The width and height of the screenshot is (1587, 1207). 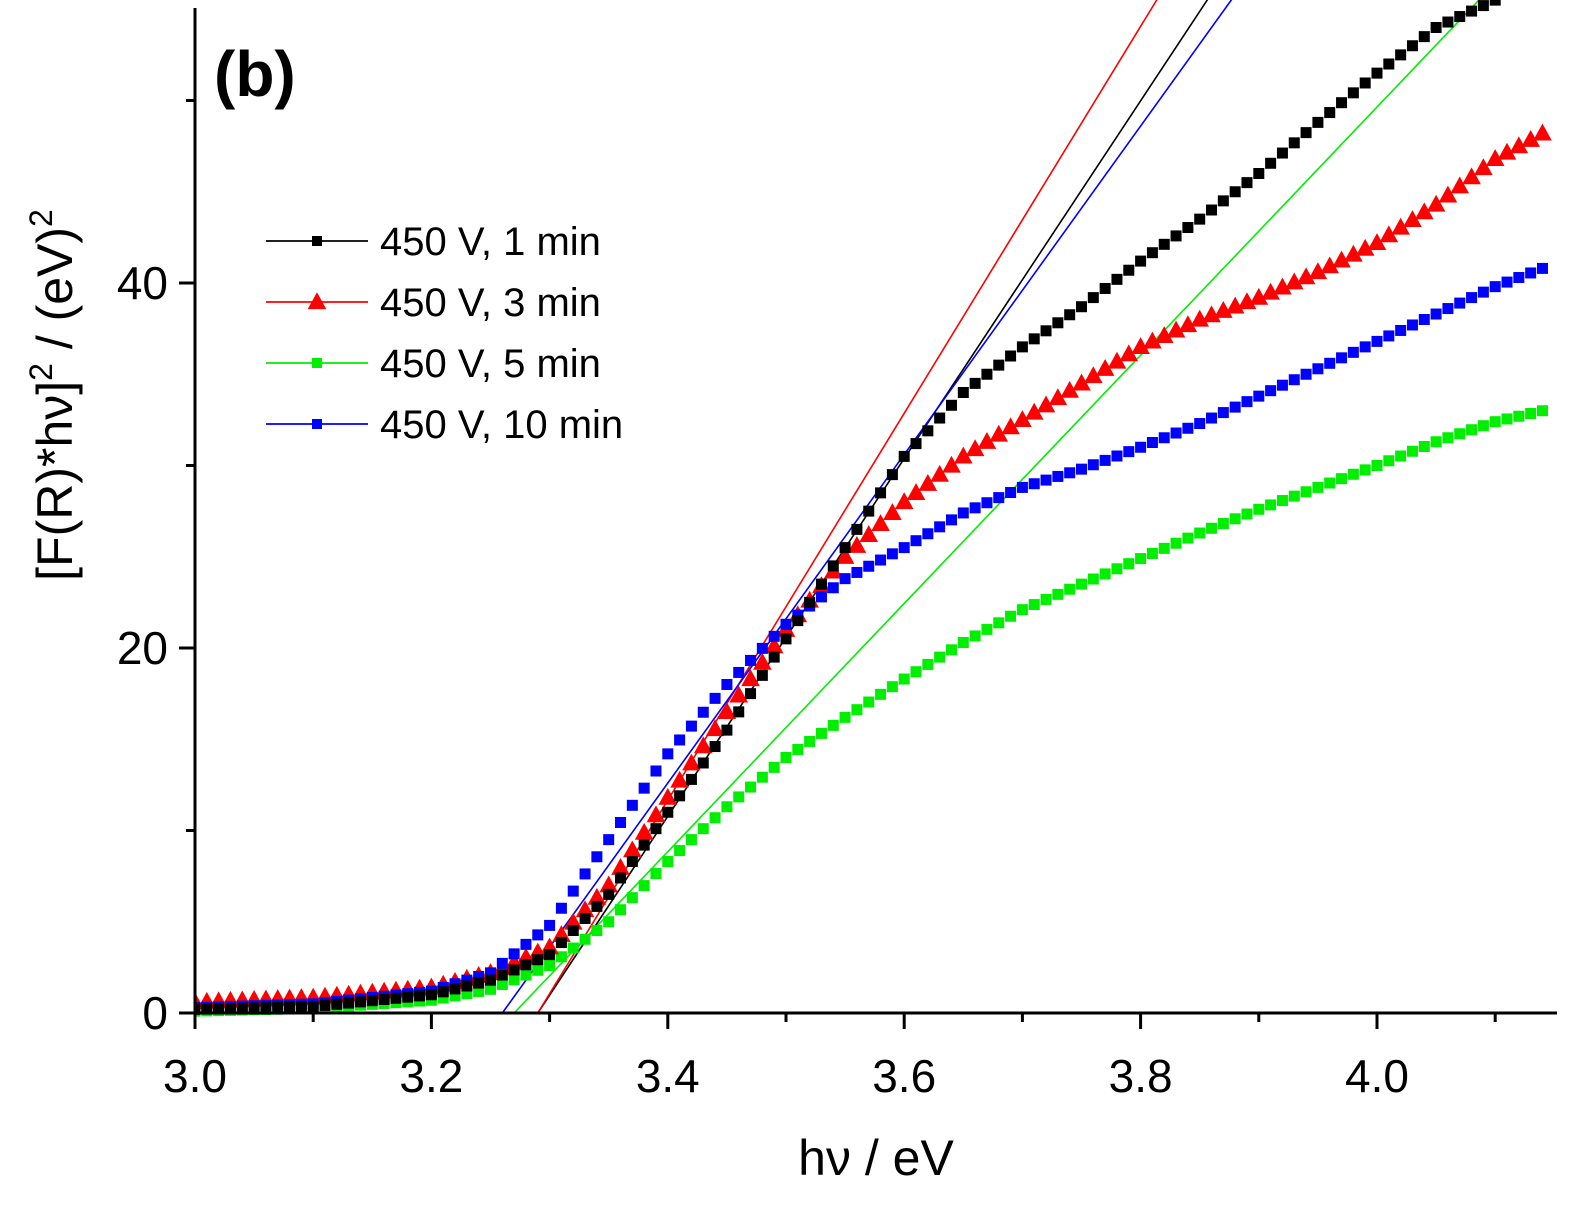 I want to click on y-tick-label: 20, so click(x=142, y=648).